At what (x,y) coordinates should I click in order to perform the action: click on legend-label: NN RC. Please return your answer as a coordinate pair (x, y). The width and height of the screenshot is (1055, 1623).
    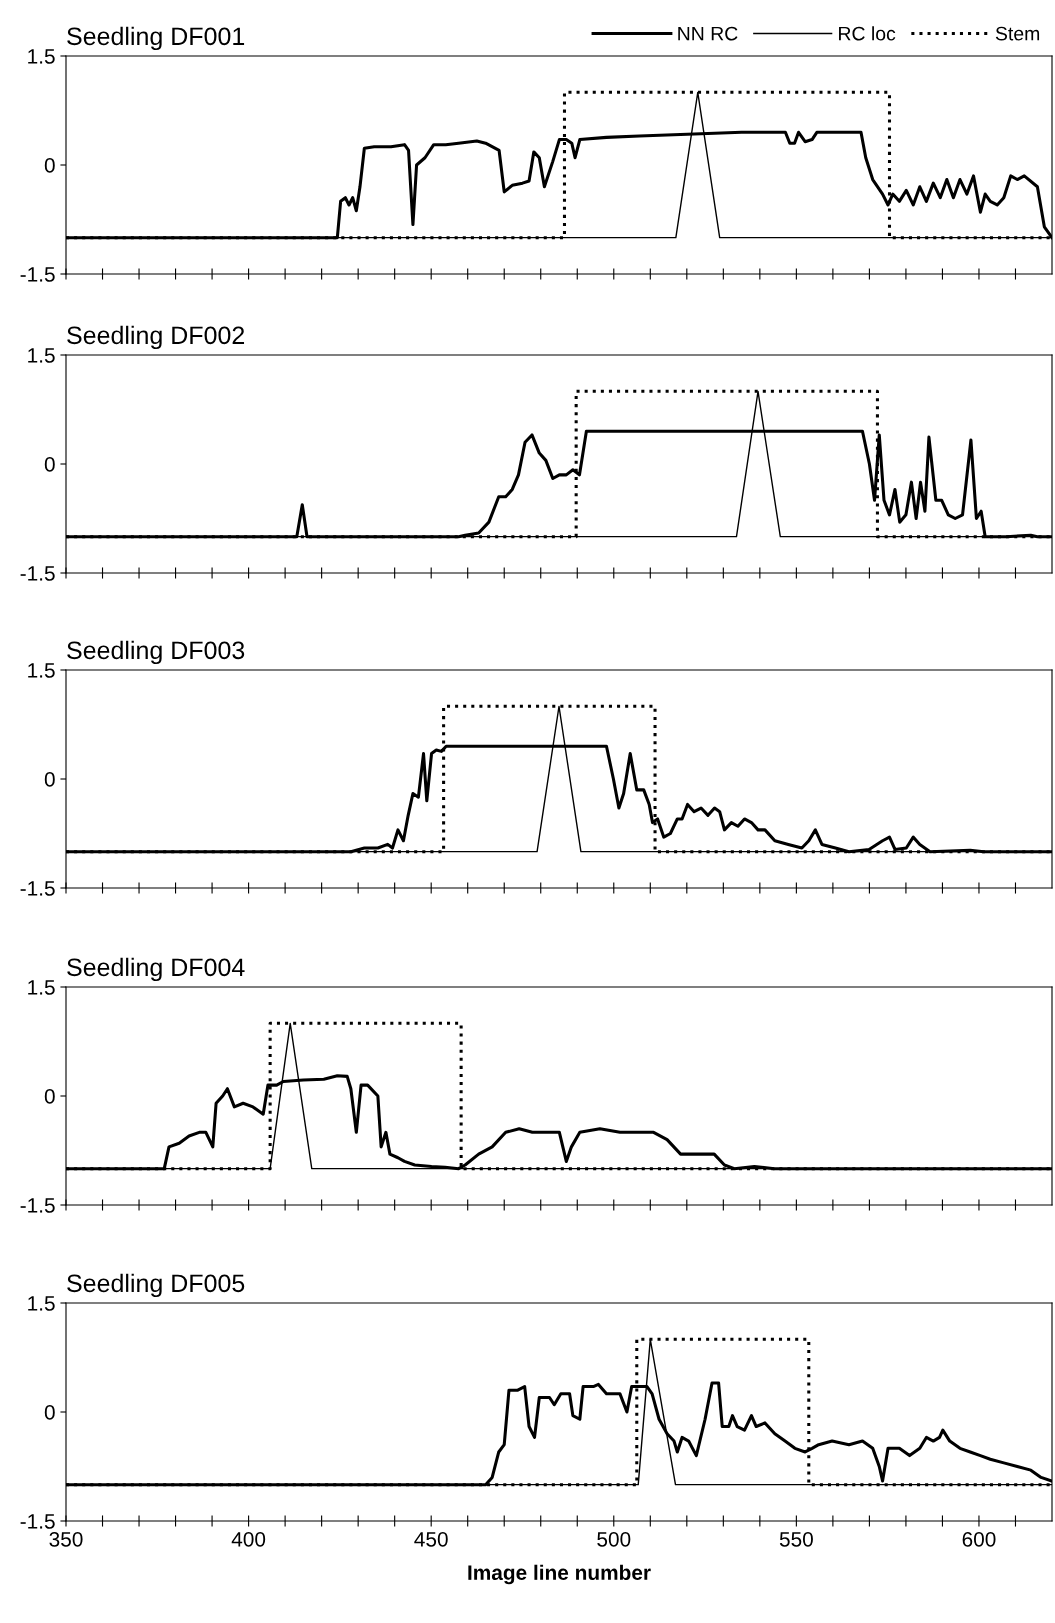
    Looking at the image, I should click on (708, 33).